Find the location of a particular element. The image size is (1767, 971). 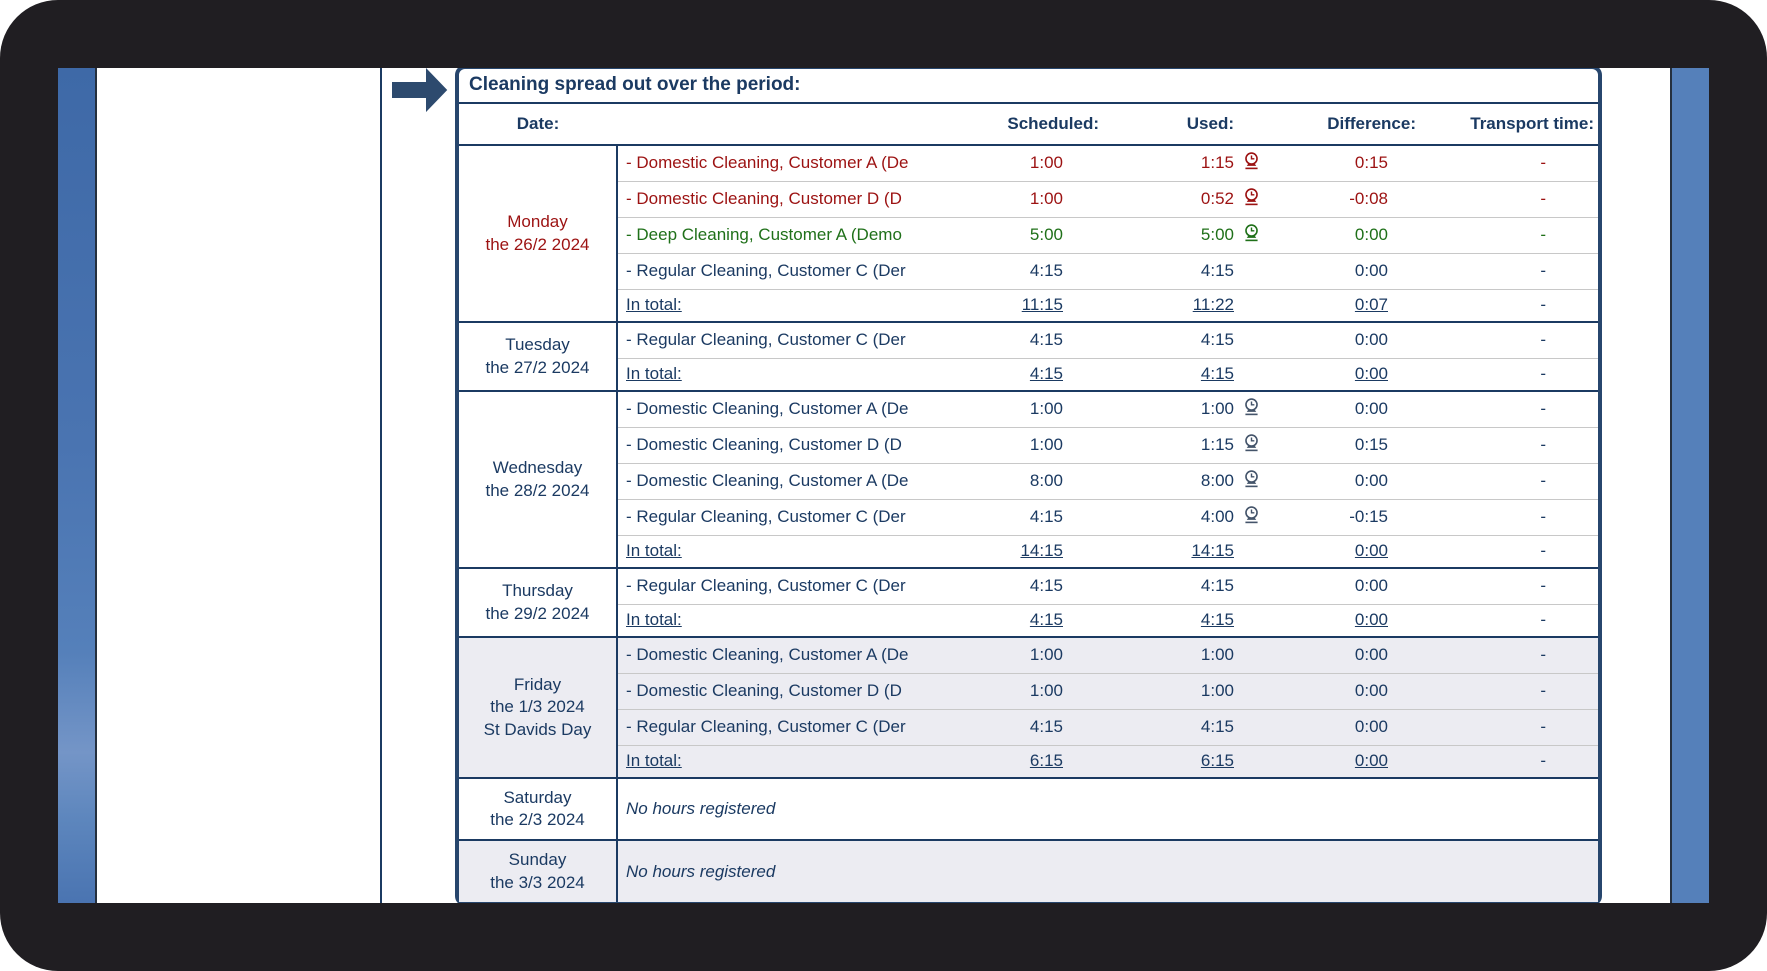

no-hours-text: No hours registered is located at coordinates (1107, 871).